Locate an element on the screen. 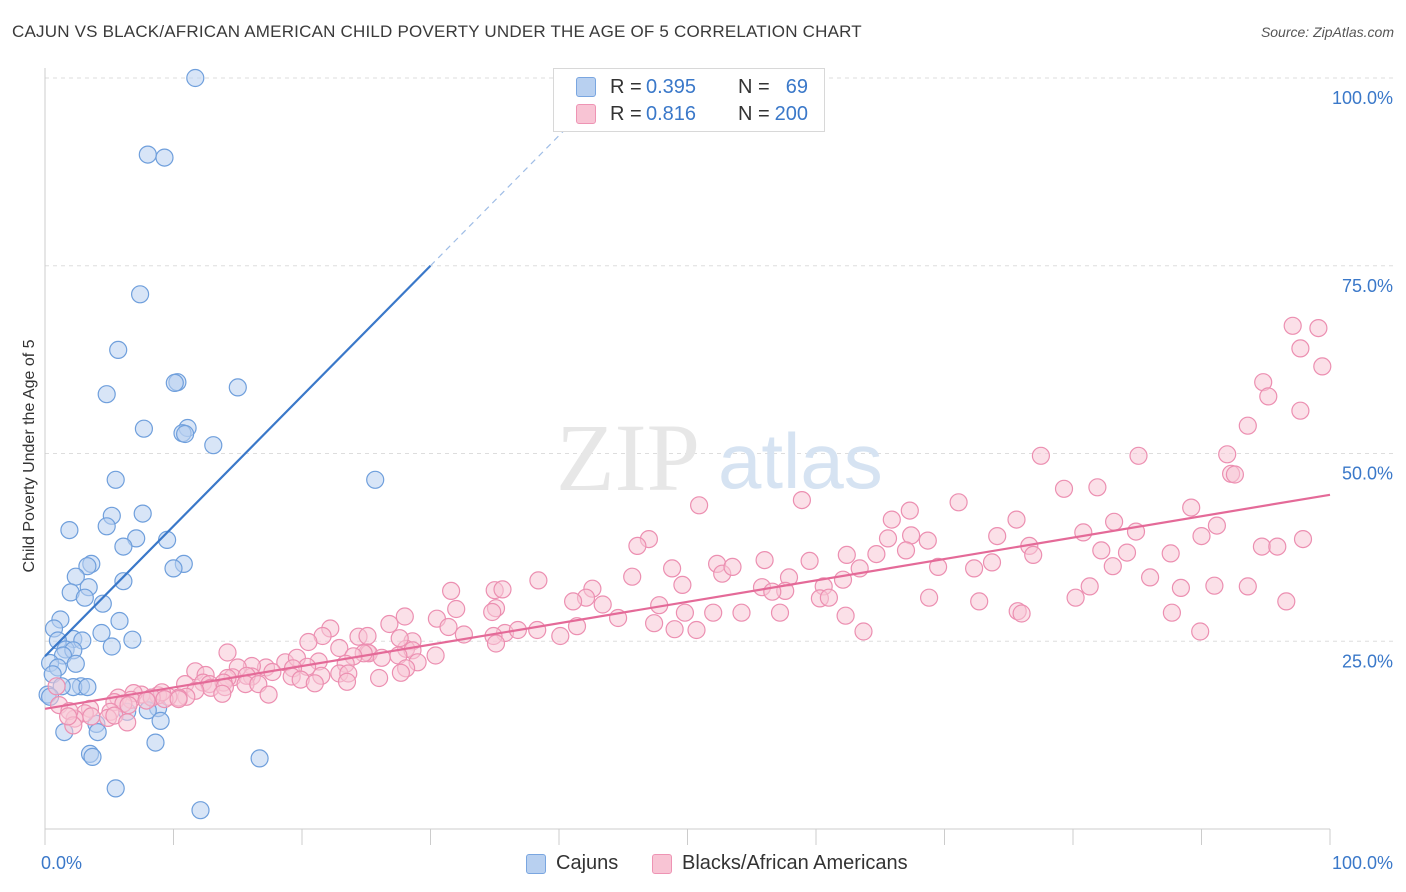 Image resolution: width=1406 pixels, height=892 pixels. legend-r-value: 0.816 is located at coordinates (671, 113).